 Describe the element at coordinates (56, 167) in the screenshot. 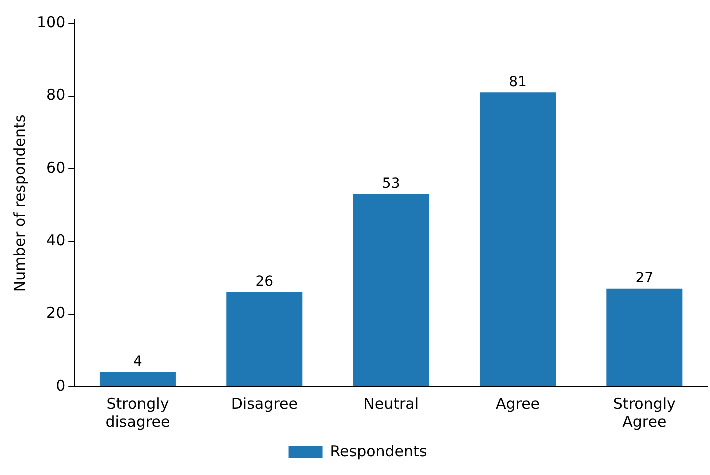

I see `y-tick-label: 60` at that location.